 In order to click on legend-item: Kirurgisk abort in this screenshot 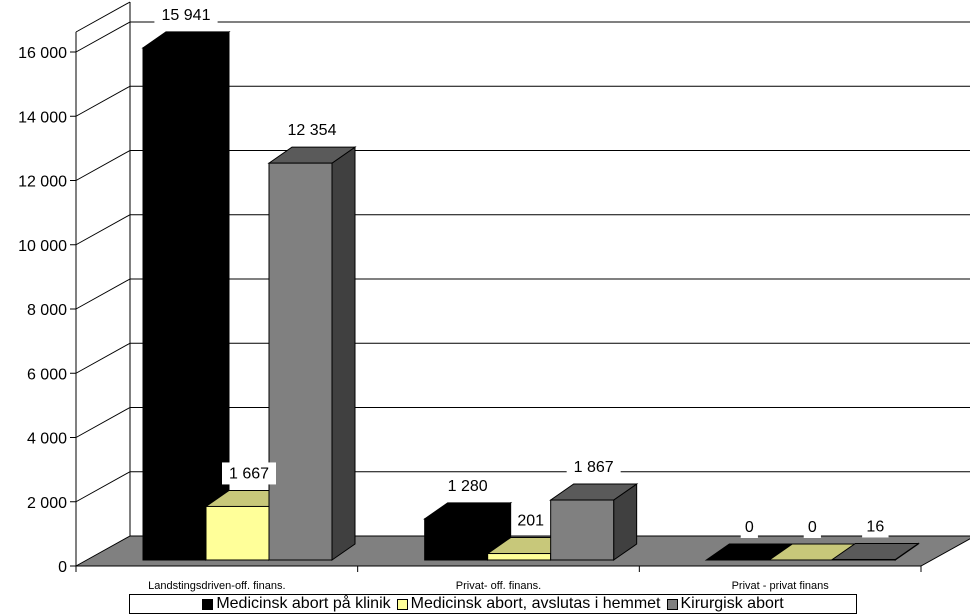, I will do `click(725, 604)`.